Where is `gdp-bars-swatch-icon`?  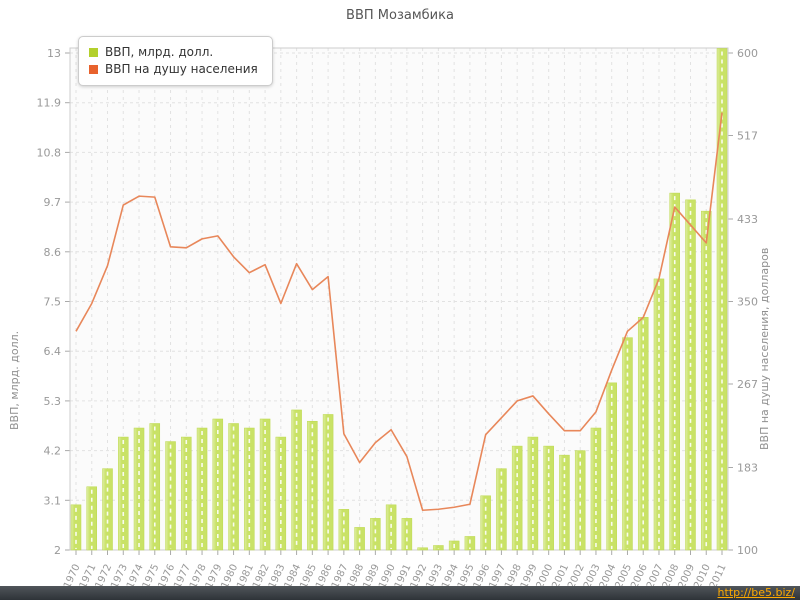
gdp-bars-swatch-icon is located at coordinates (93, 52).